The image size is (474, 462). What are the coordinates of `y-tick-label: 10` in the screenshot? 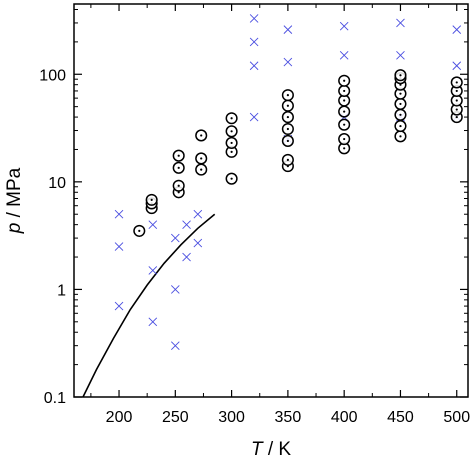 It's located at (57, 183).